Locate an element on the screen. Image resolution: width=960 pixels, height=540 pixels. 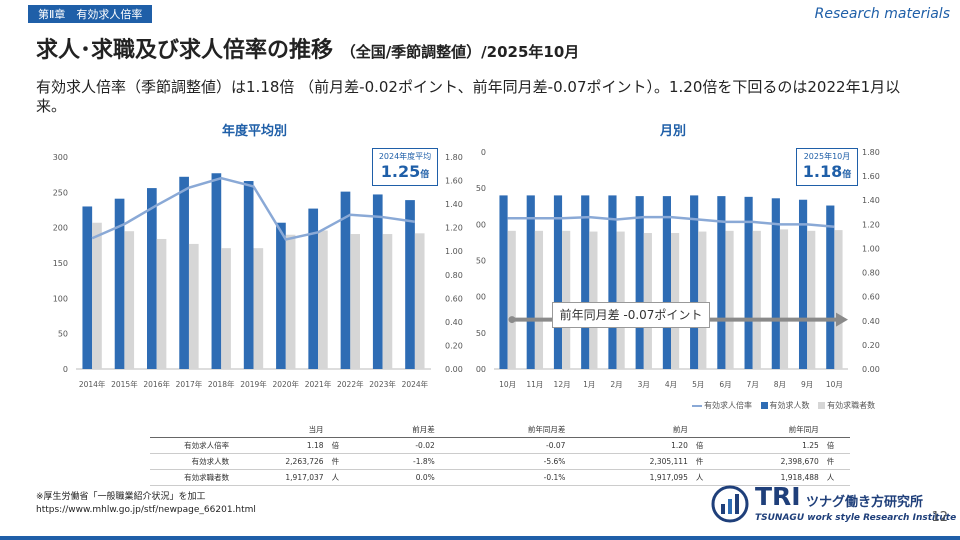
annual-x-tick: 2023年 is located at coordinates (382, 384).